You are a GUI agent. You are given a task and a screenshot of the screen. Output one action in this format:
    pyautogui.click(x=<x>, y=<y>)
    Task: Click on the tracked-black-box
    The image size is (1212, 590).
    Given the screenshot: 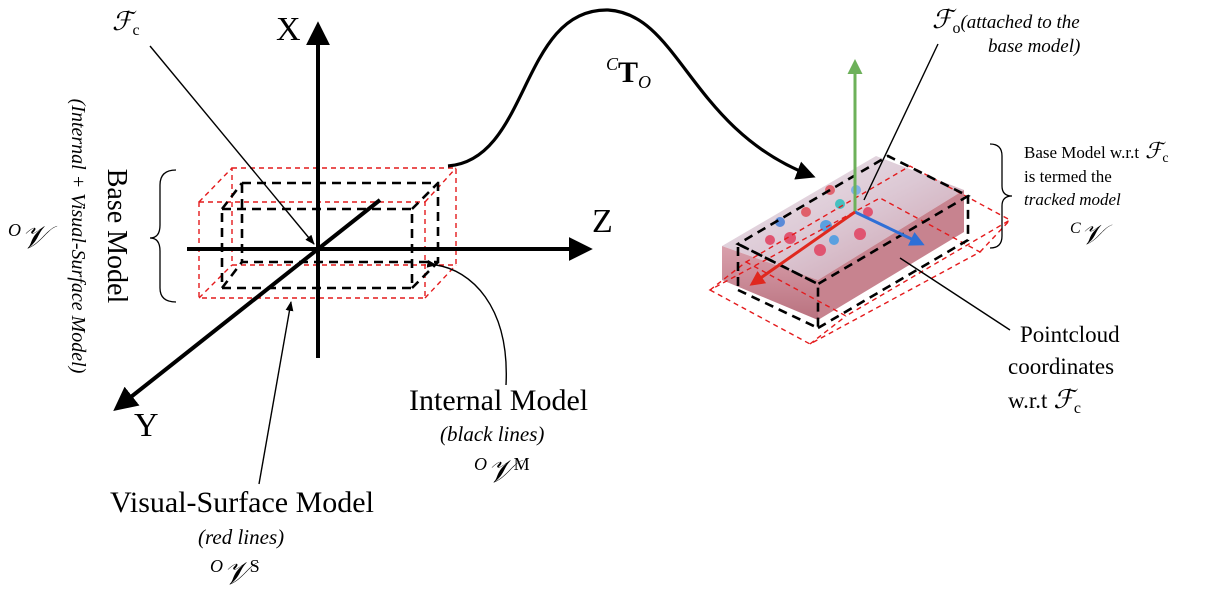 What is the action you would take?
    pyautogui.click(x=853, y=242)
    